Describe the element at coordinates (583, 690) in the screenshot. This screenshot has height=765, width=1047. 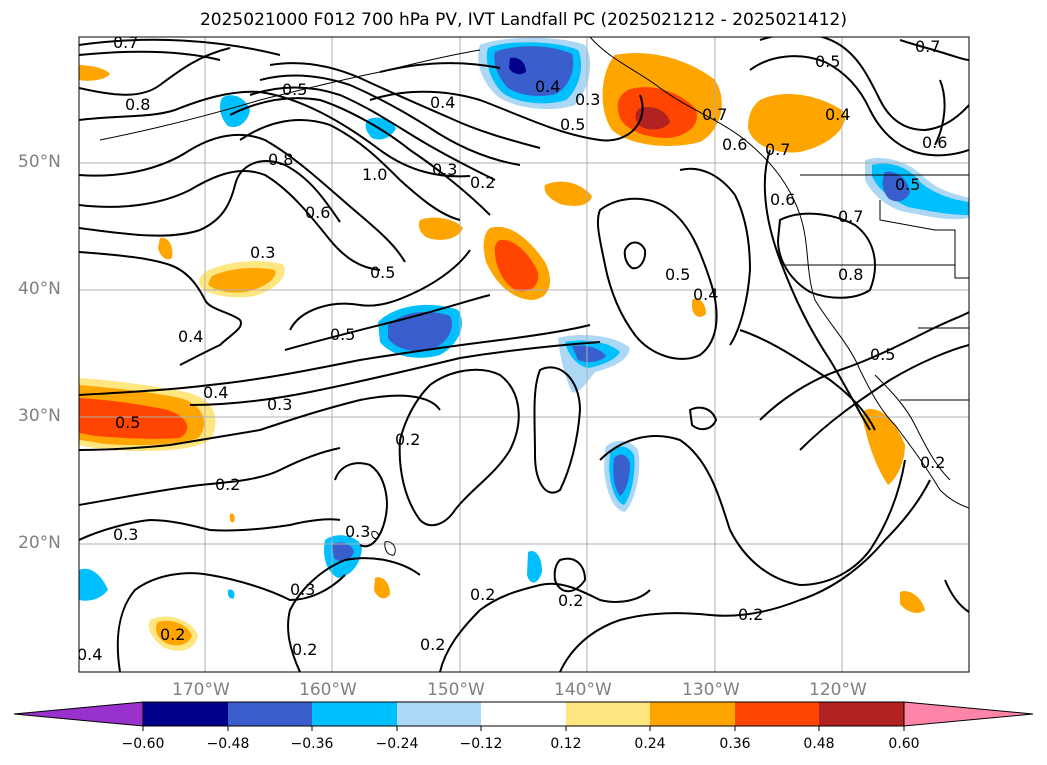
I see `lon-label-140w: 140°W` at that location.